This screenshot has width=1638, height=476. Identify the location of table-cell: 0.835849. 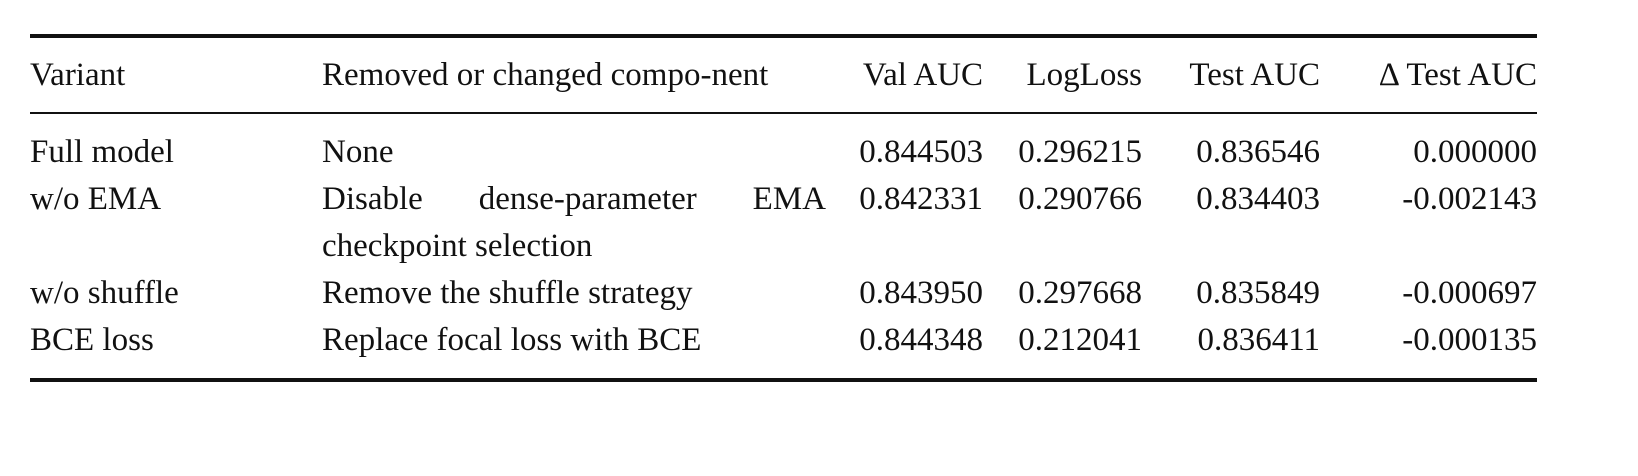
(1258, 293).